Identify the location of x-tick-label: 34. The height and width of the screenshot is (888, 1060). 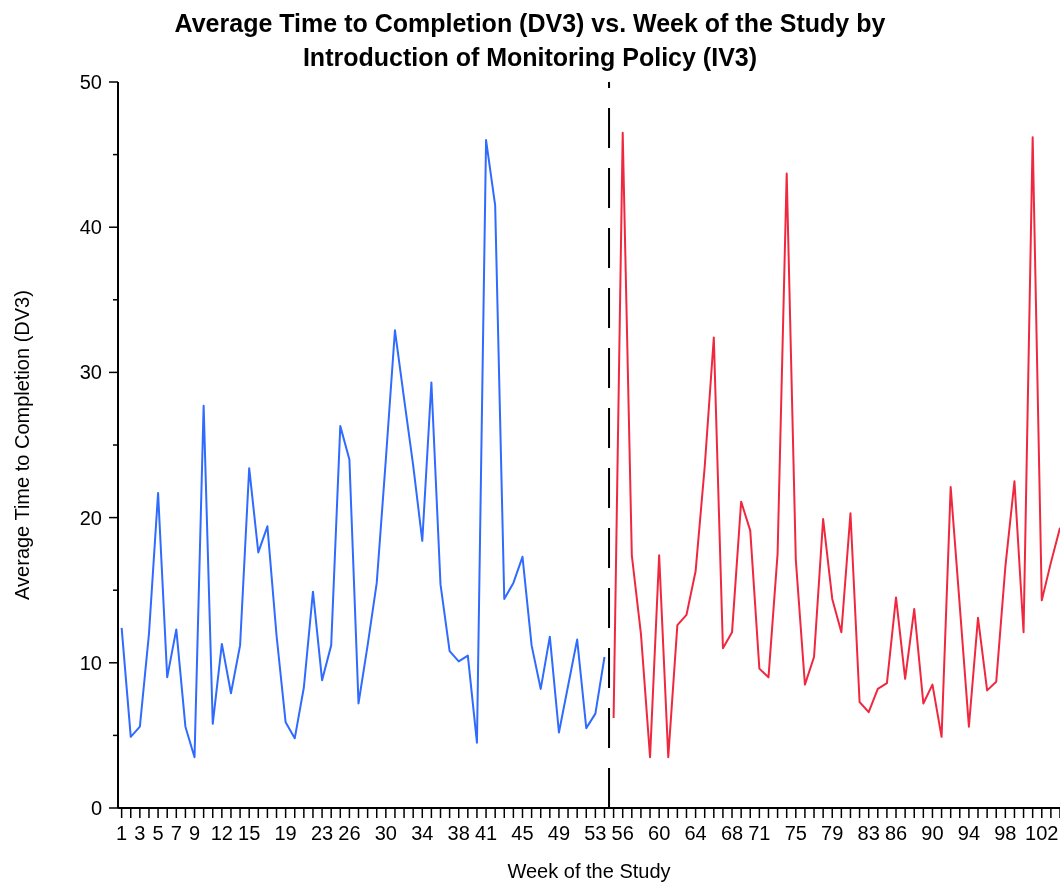
(422, 833).